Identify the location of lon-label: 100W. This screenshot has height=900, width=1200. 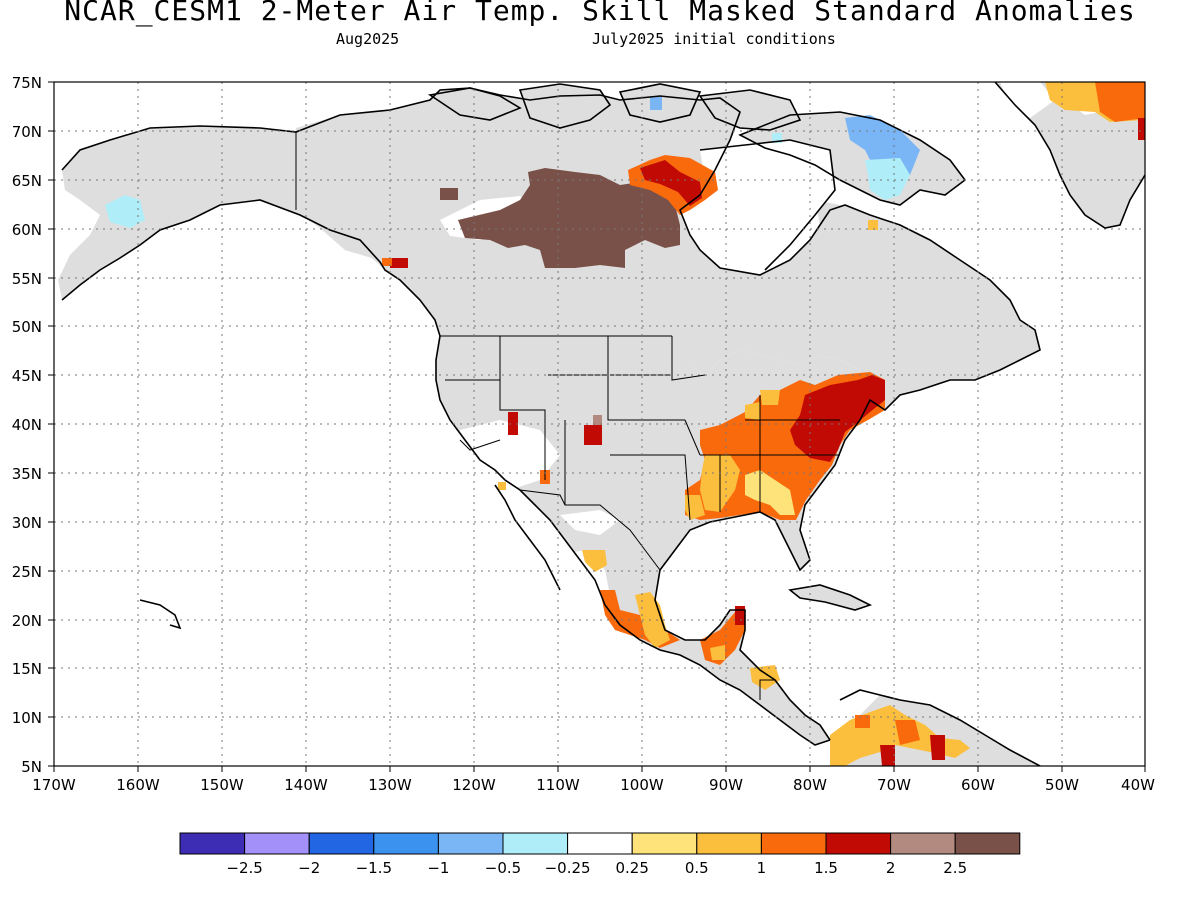
(642, 785).